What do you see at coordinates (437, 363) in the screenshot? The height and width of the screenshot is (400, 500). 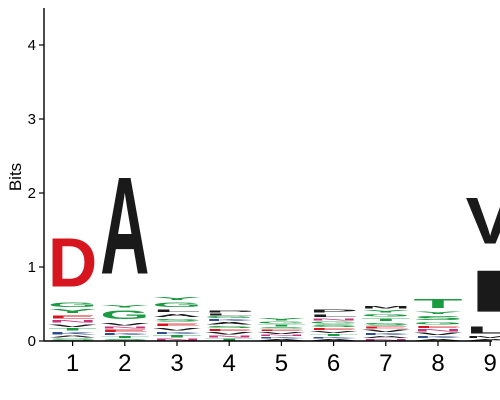 I see `x-tick-label: 8` at bounding box center [437, 363].